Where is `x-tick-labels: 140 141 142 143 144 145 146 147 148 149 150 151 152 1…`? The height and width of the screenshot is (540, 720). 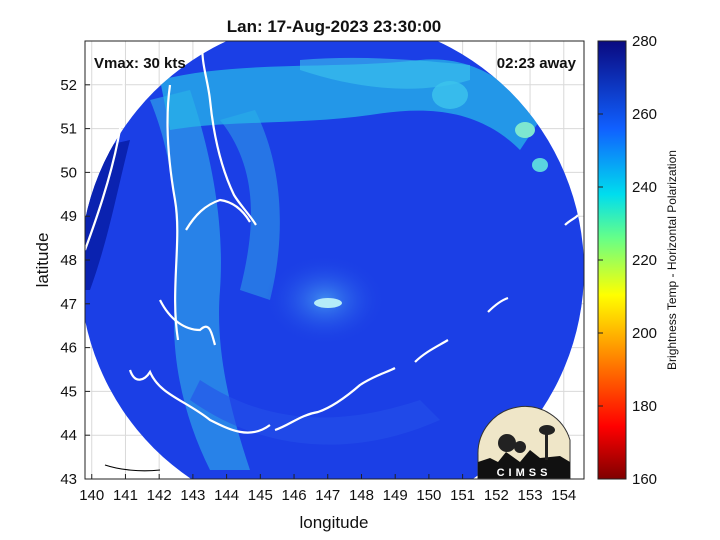
x-tick-labels: 140 141 142 143 144 145 146 147 148 149 150 151 152 1… is located at coordinates (327, 489).